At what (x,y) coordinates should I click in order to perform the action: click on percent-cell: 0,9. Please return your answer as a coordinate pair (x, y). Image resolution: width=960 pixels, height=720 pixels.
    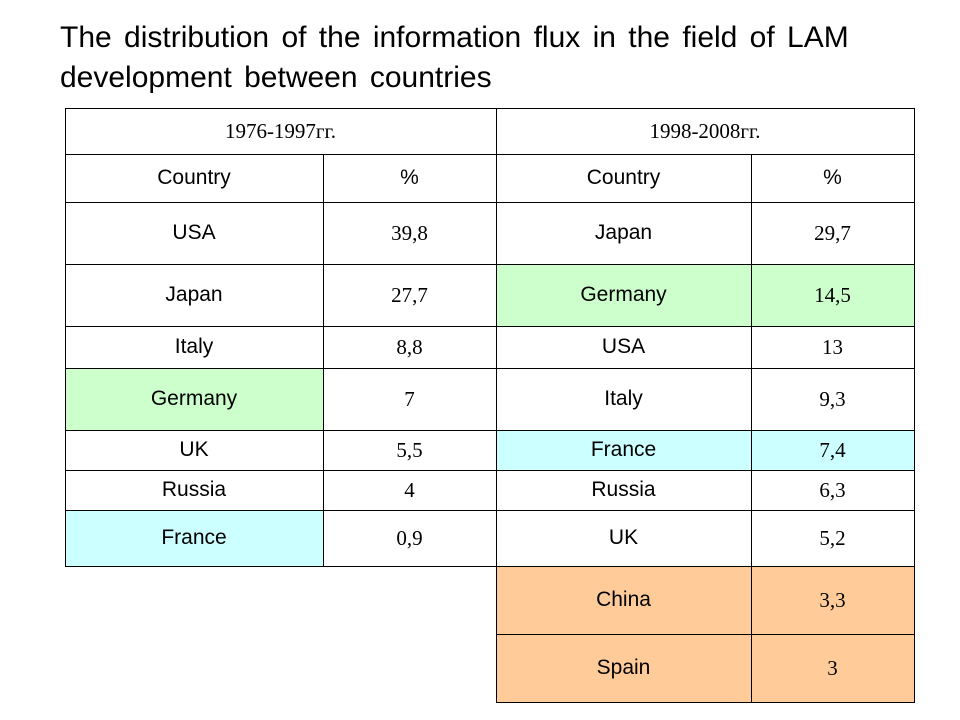
    Looking at the image, I should click on (409, 537).